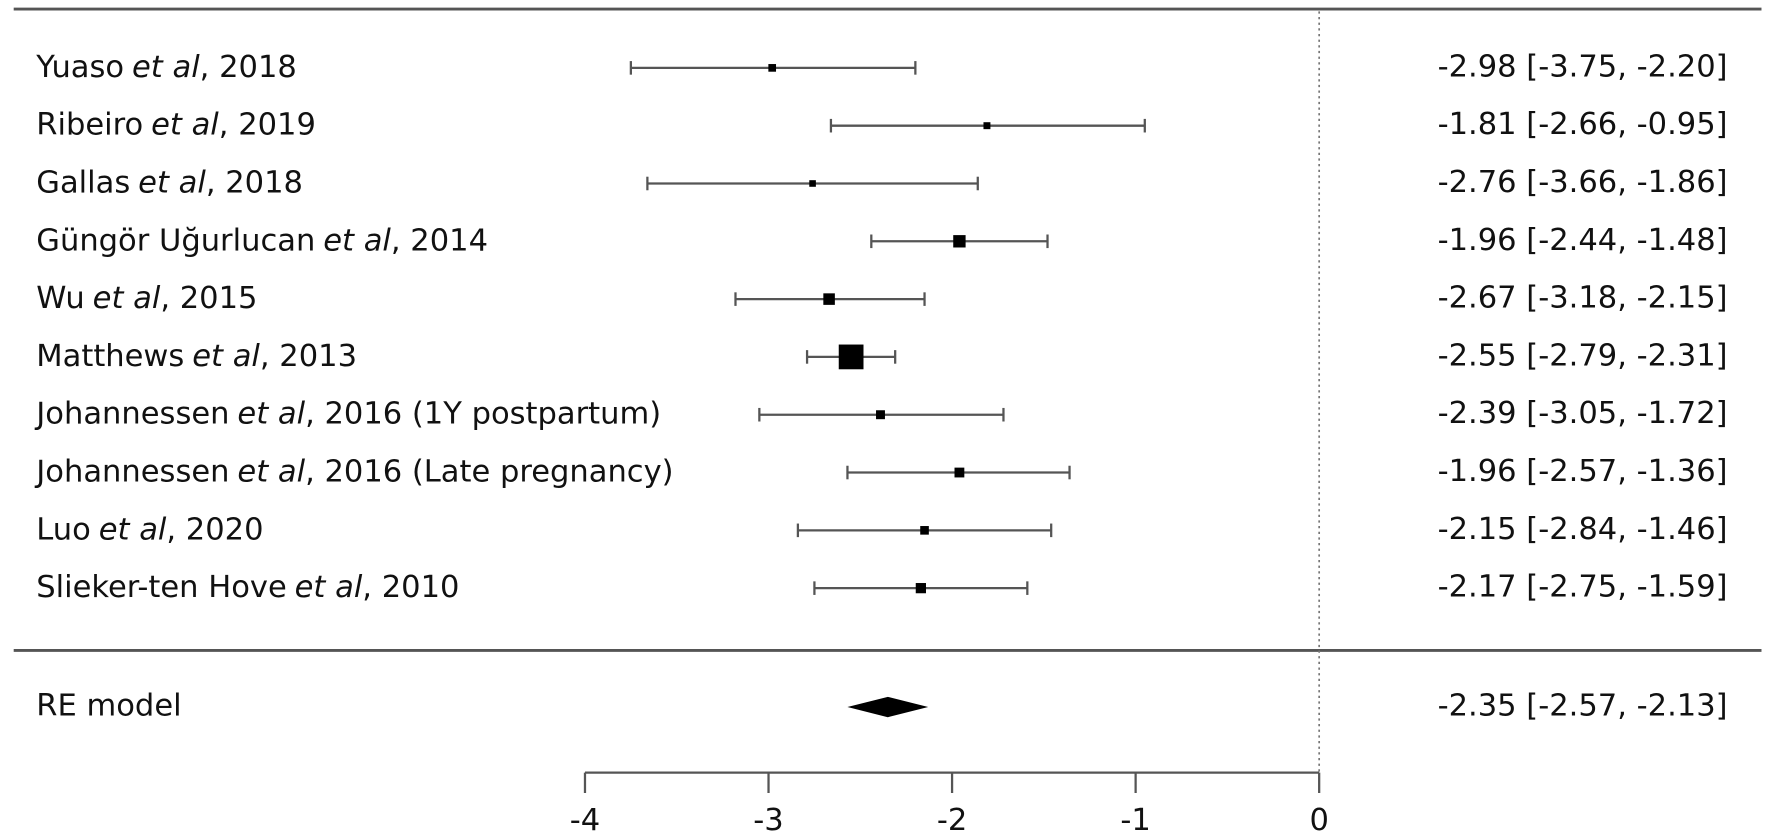 The height and width of the screenshot is (836, 1765). I want to click on study-author: Matthews, so click(110, 355).